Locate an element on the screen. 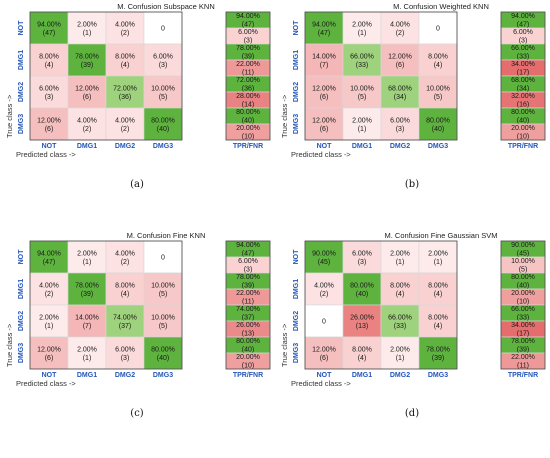 The width and height of the screenshot is (550, 458). fnr-cell-count: (17) is located at coordinates (523, 73).